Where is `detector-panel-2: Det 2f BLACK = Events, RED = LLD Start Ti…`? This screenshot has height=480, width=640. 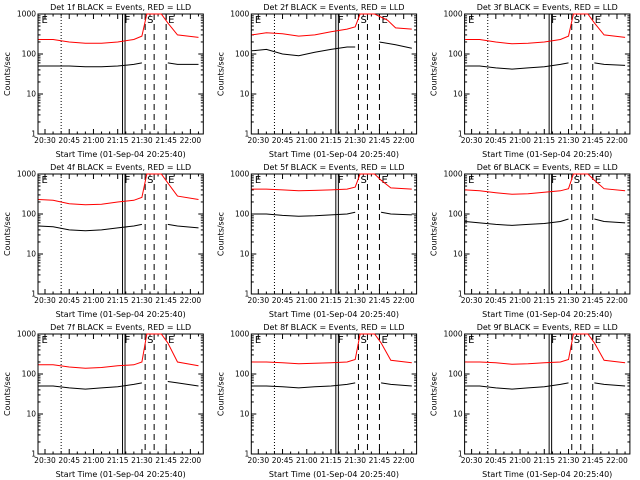
detector-panel-2: Det 2f BLACK = Events, RED = LLD Start Ti… is located at coordinates (317, 81).